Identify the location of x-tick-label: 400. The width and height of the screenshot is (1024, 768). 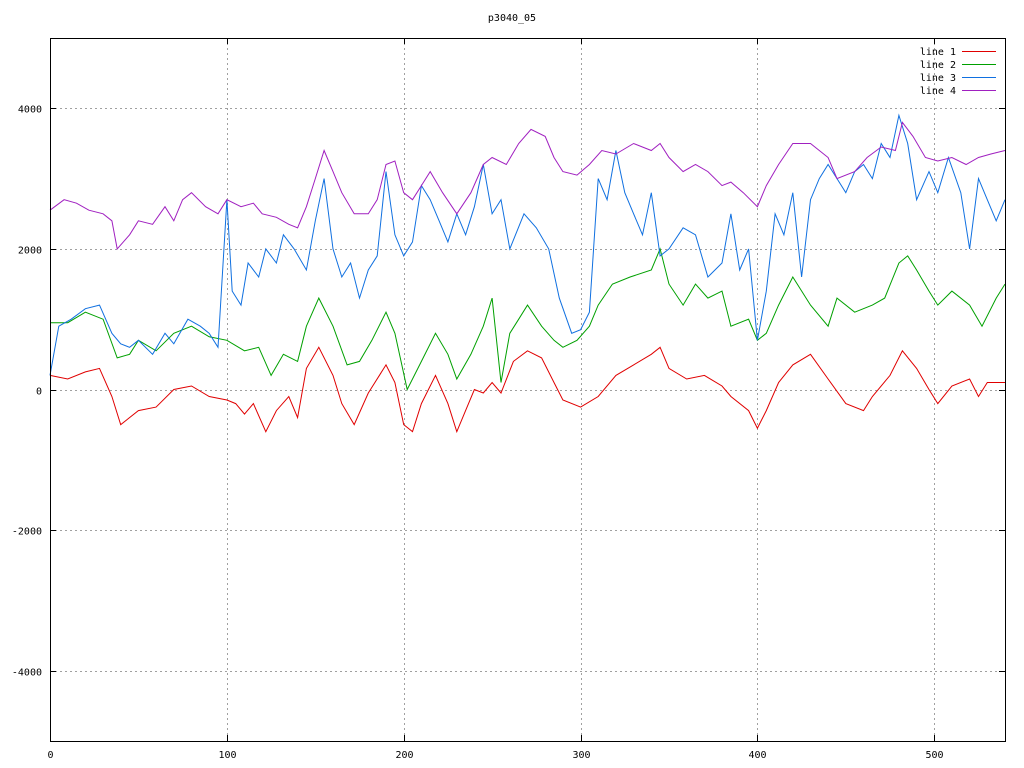
(757, 755).